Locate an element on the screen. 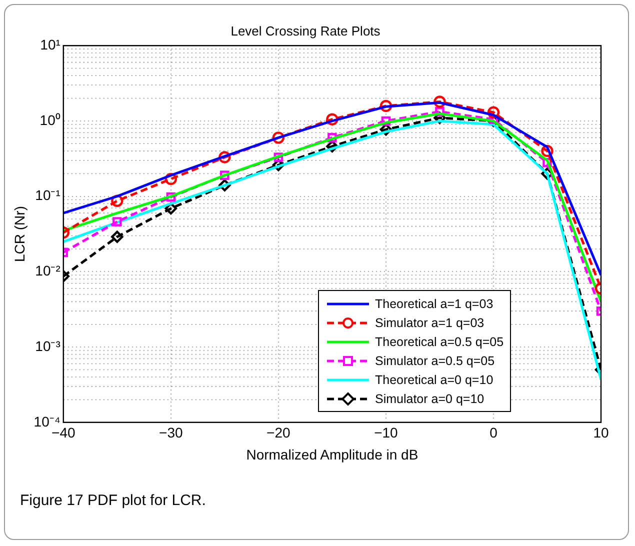 This screenshot has height=546, width=635. y-axis-title: LCR (Nr) is located at coordinates (19, 234).